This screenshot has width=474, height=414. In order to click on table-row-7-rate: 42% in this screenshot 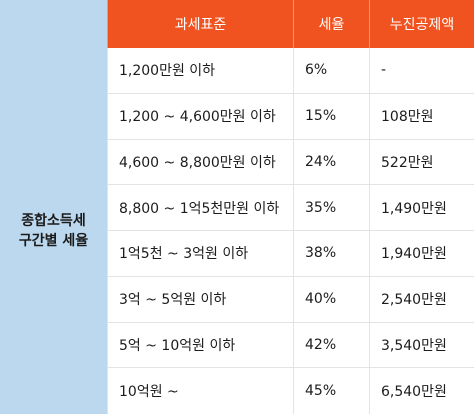, I will do `click(331, 345)`.